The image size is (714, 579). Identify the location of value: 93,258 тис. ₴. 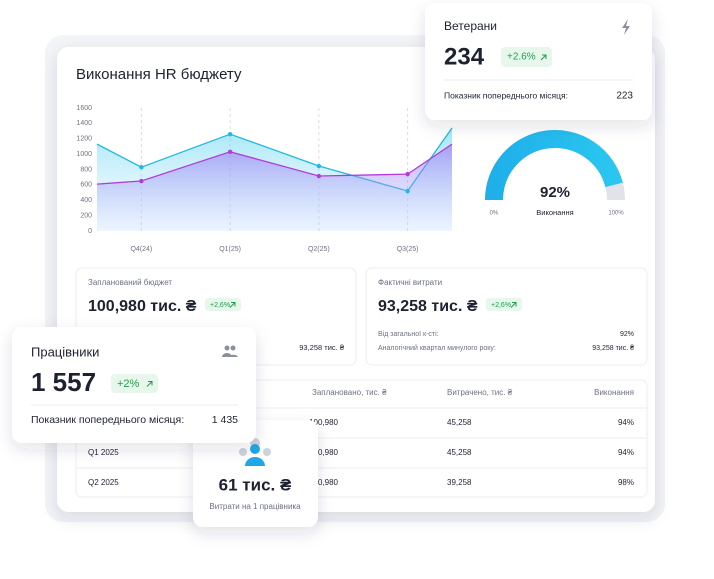
(428, 306).